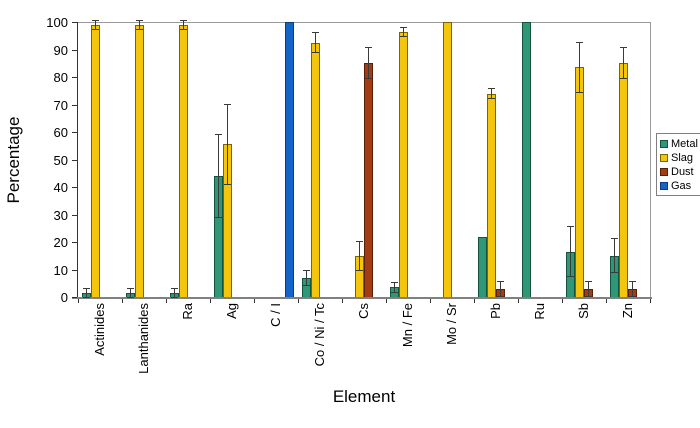  I want to click on y-tick-label: 70, so click(60, 105).